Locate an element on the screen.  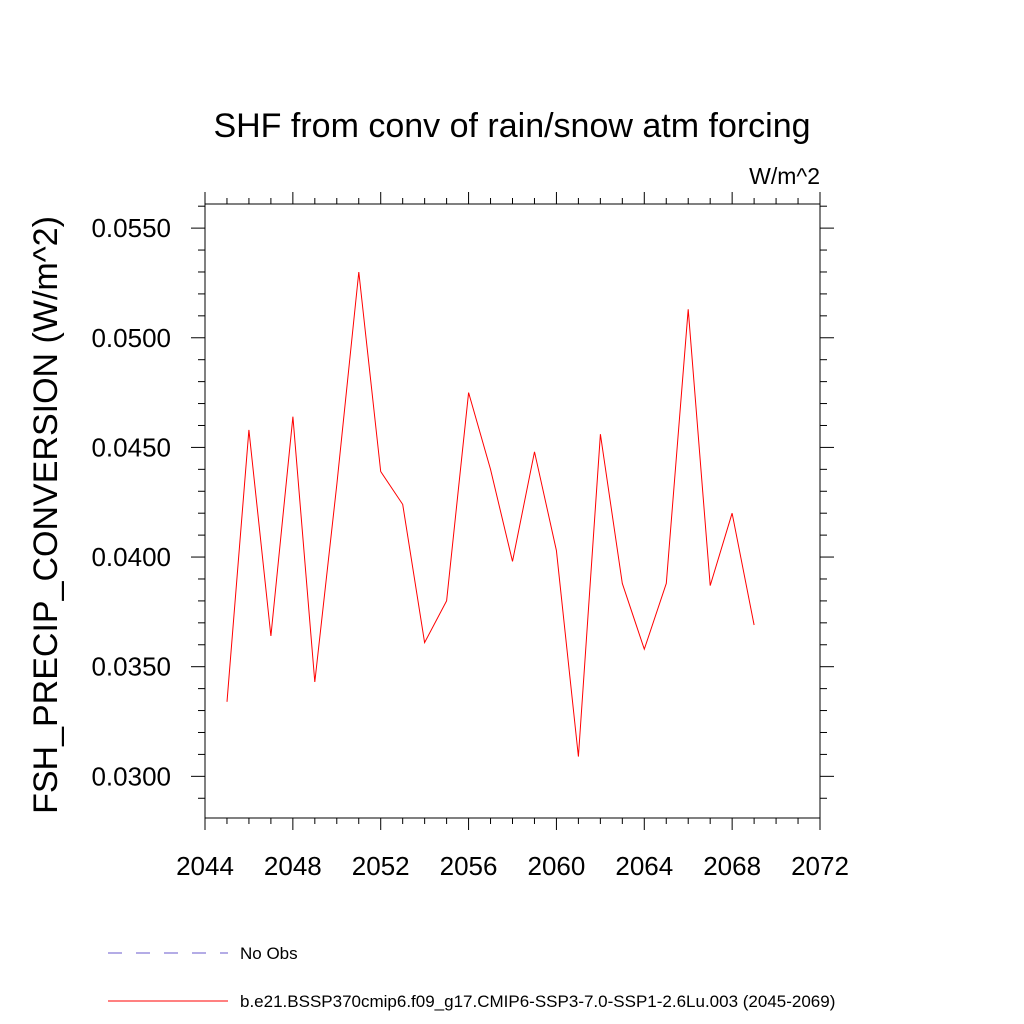
x-tick-label: 2044 is located at coordinates (205, 866).